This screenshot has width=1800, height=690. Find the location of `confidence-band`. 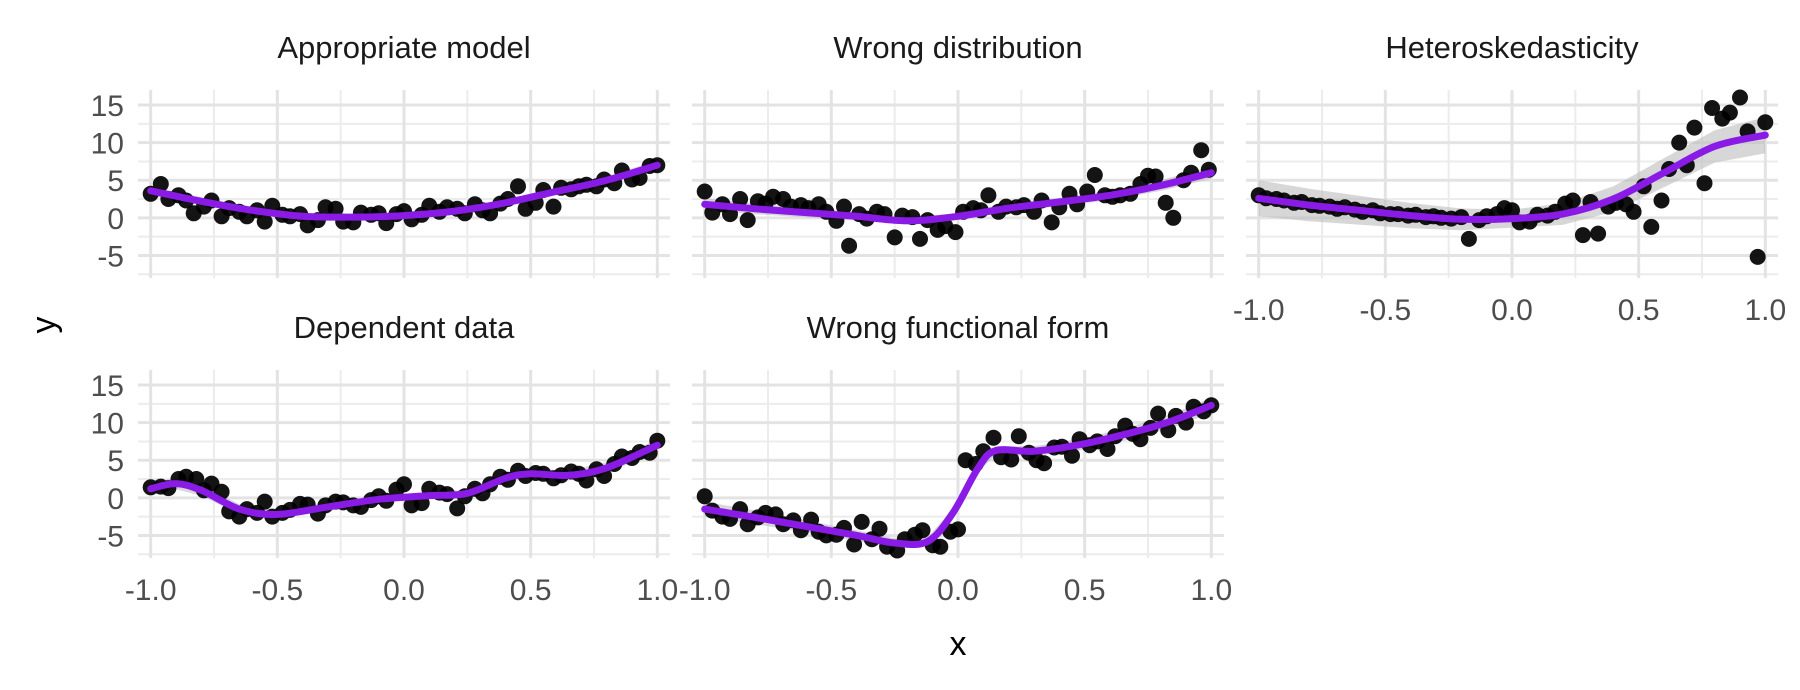

confidence-band is located at coordinates (1512, 174).